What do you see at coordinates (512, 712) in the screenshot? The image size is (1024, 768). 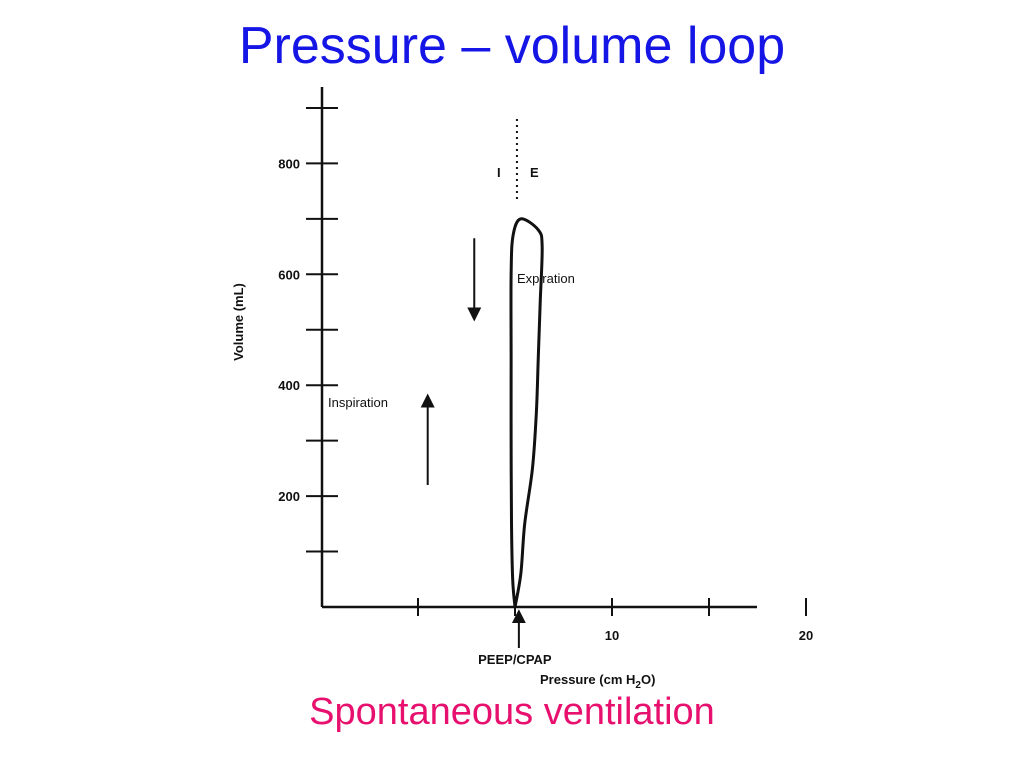 I see `slide-caption: Spontaneous ventilation` at bounding box center [512, 712].